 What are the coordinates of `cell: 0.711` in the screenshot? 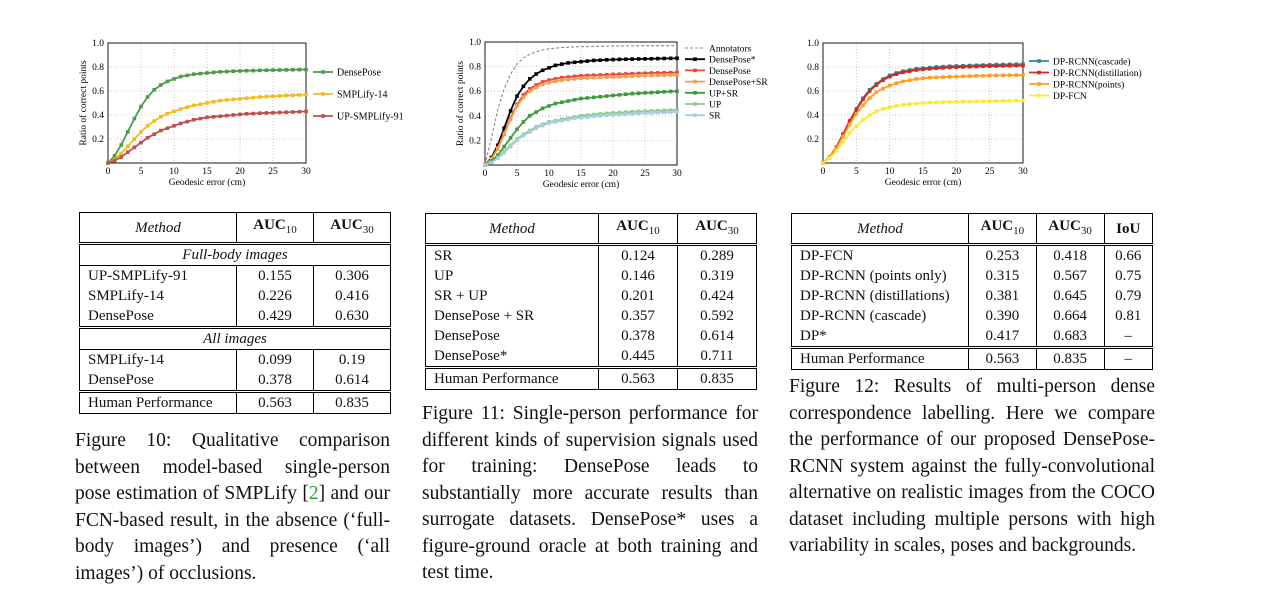 It's located at (717, 356).